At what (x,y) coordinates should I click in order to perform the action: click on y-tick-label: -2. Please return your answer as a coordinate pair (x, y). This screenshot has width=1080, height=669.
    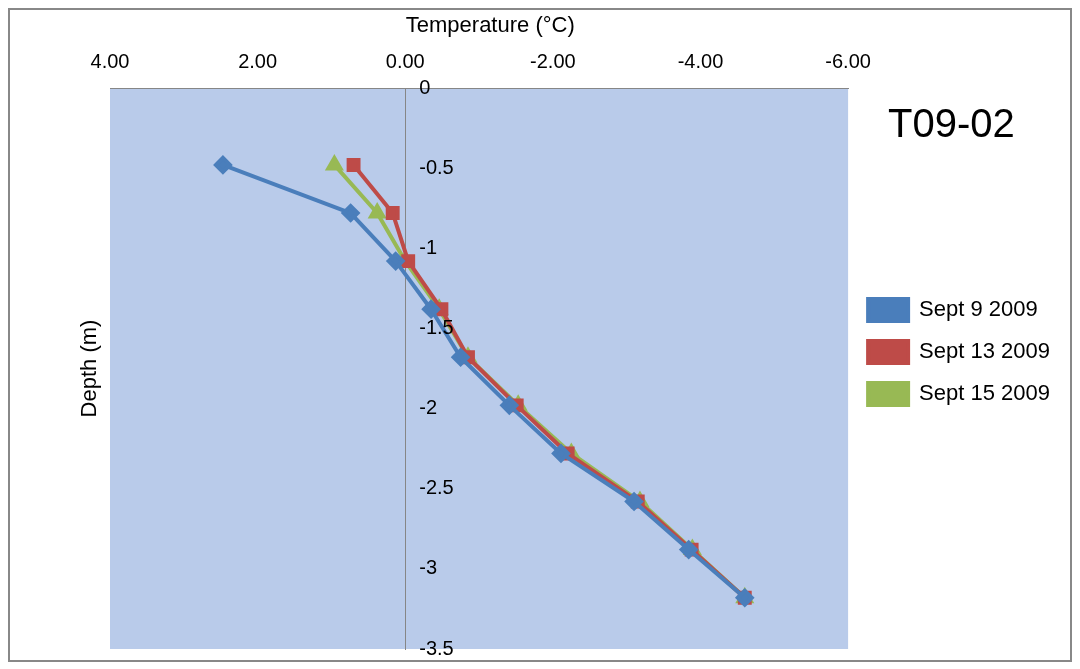
    Looking at the image, I should click on (428, 407).